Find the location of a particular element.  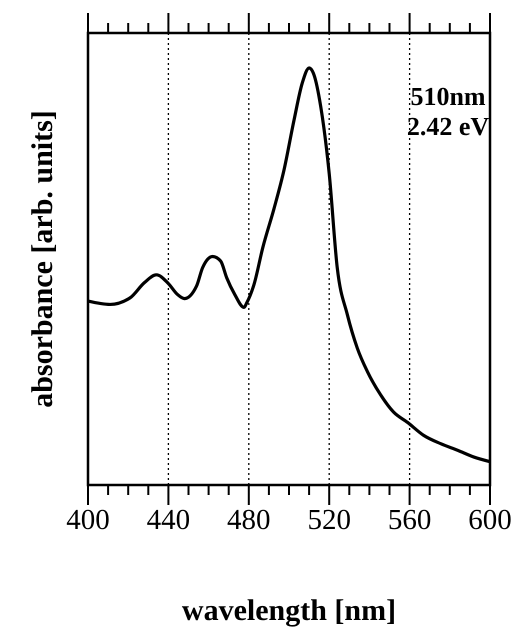

x-tick-label: 440 is located at coordinates (168, 520).